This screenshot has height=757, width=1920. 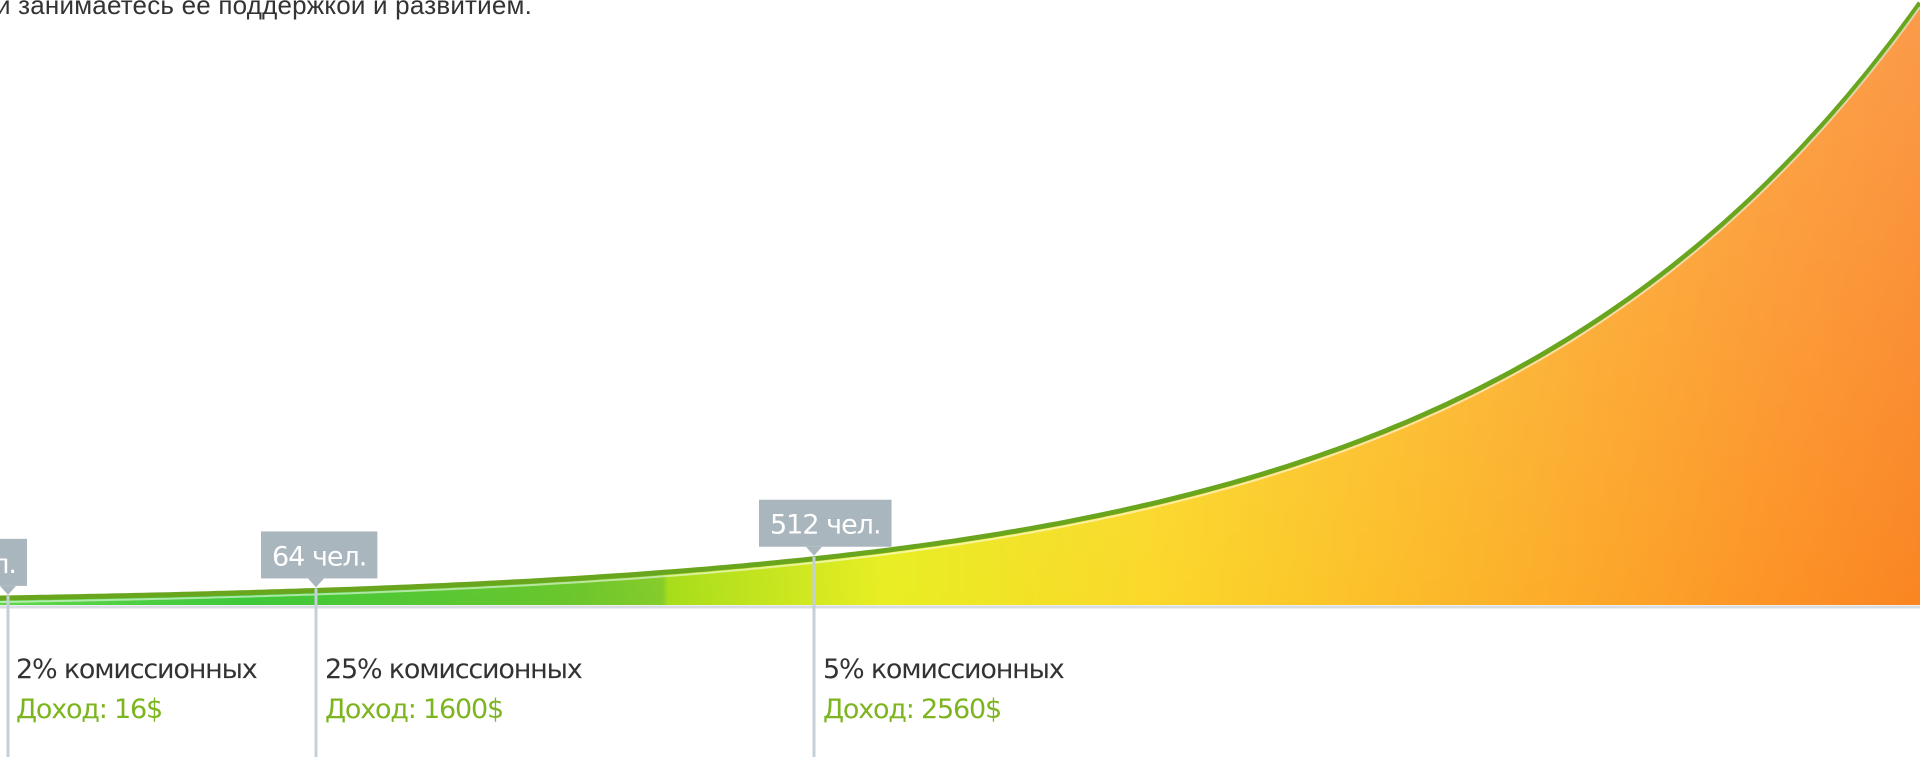 What do you see at coordinates (912, 709) in the screenshot?
I see `tier-income: Доход: 2560$` at bounding box center [912, 709].